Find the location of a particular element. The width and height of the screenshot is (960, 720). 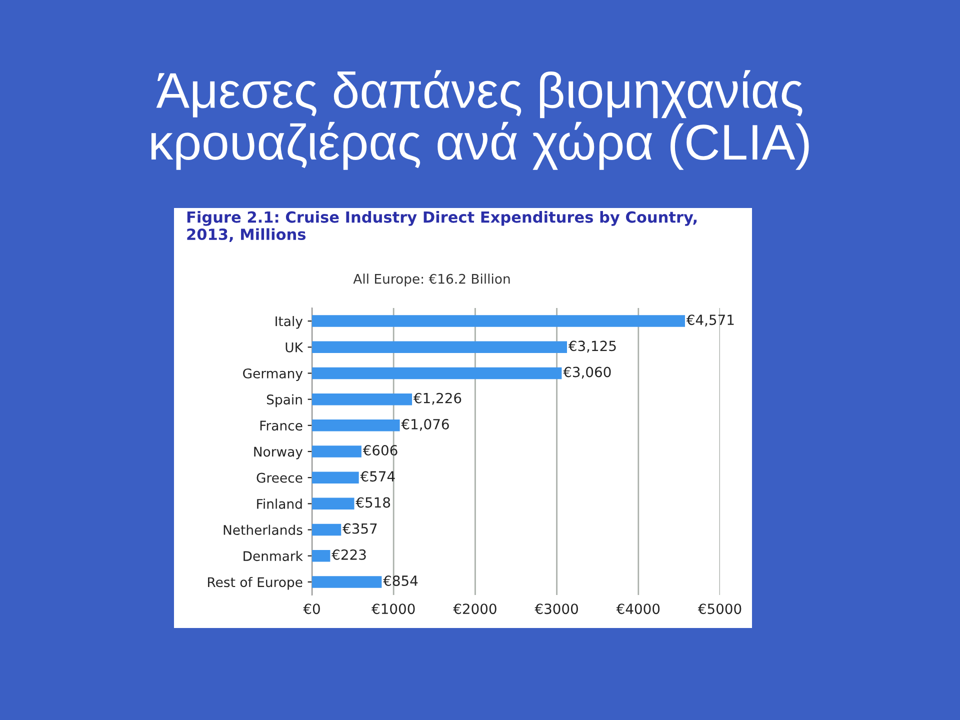

data-label: €1,226 is located at coordinates (437, 398).